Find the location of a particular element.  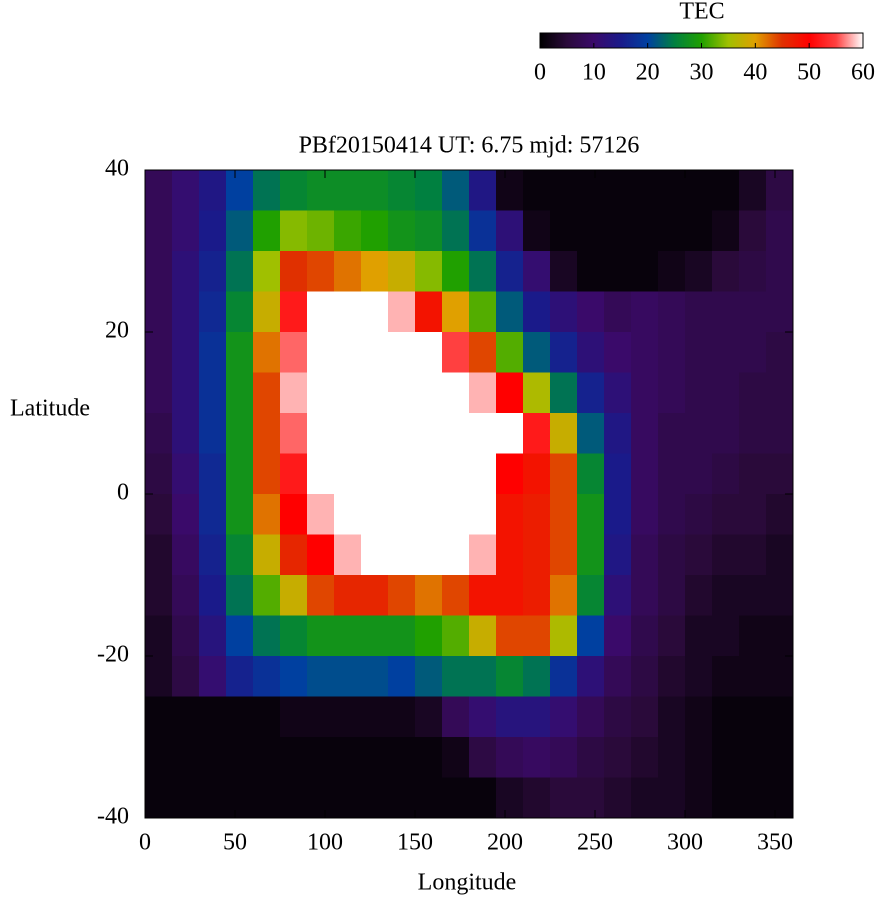

colorbar-tick-label: 60 is located at coordinates (863, 73).